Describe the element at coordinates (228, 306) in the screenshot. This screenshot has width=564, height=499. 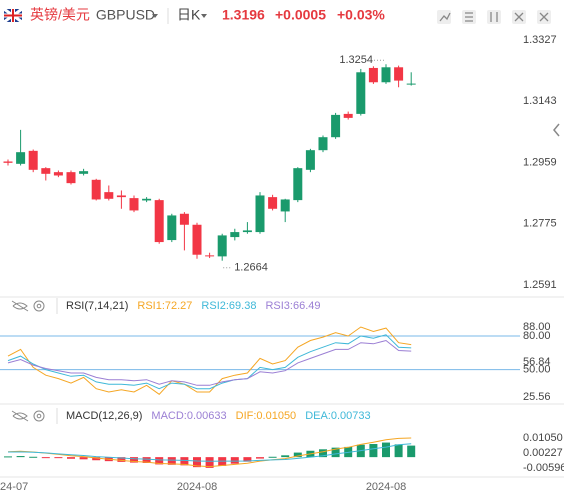
I see `legend-entry: RSI2:69.38` at that location.